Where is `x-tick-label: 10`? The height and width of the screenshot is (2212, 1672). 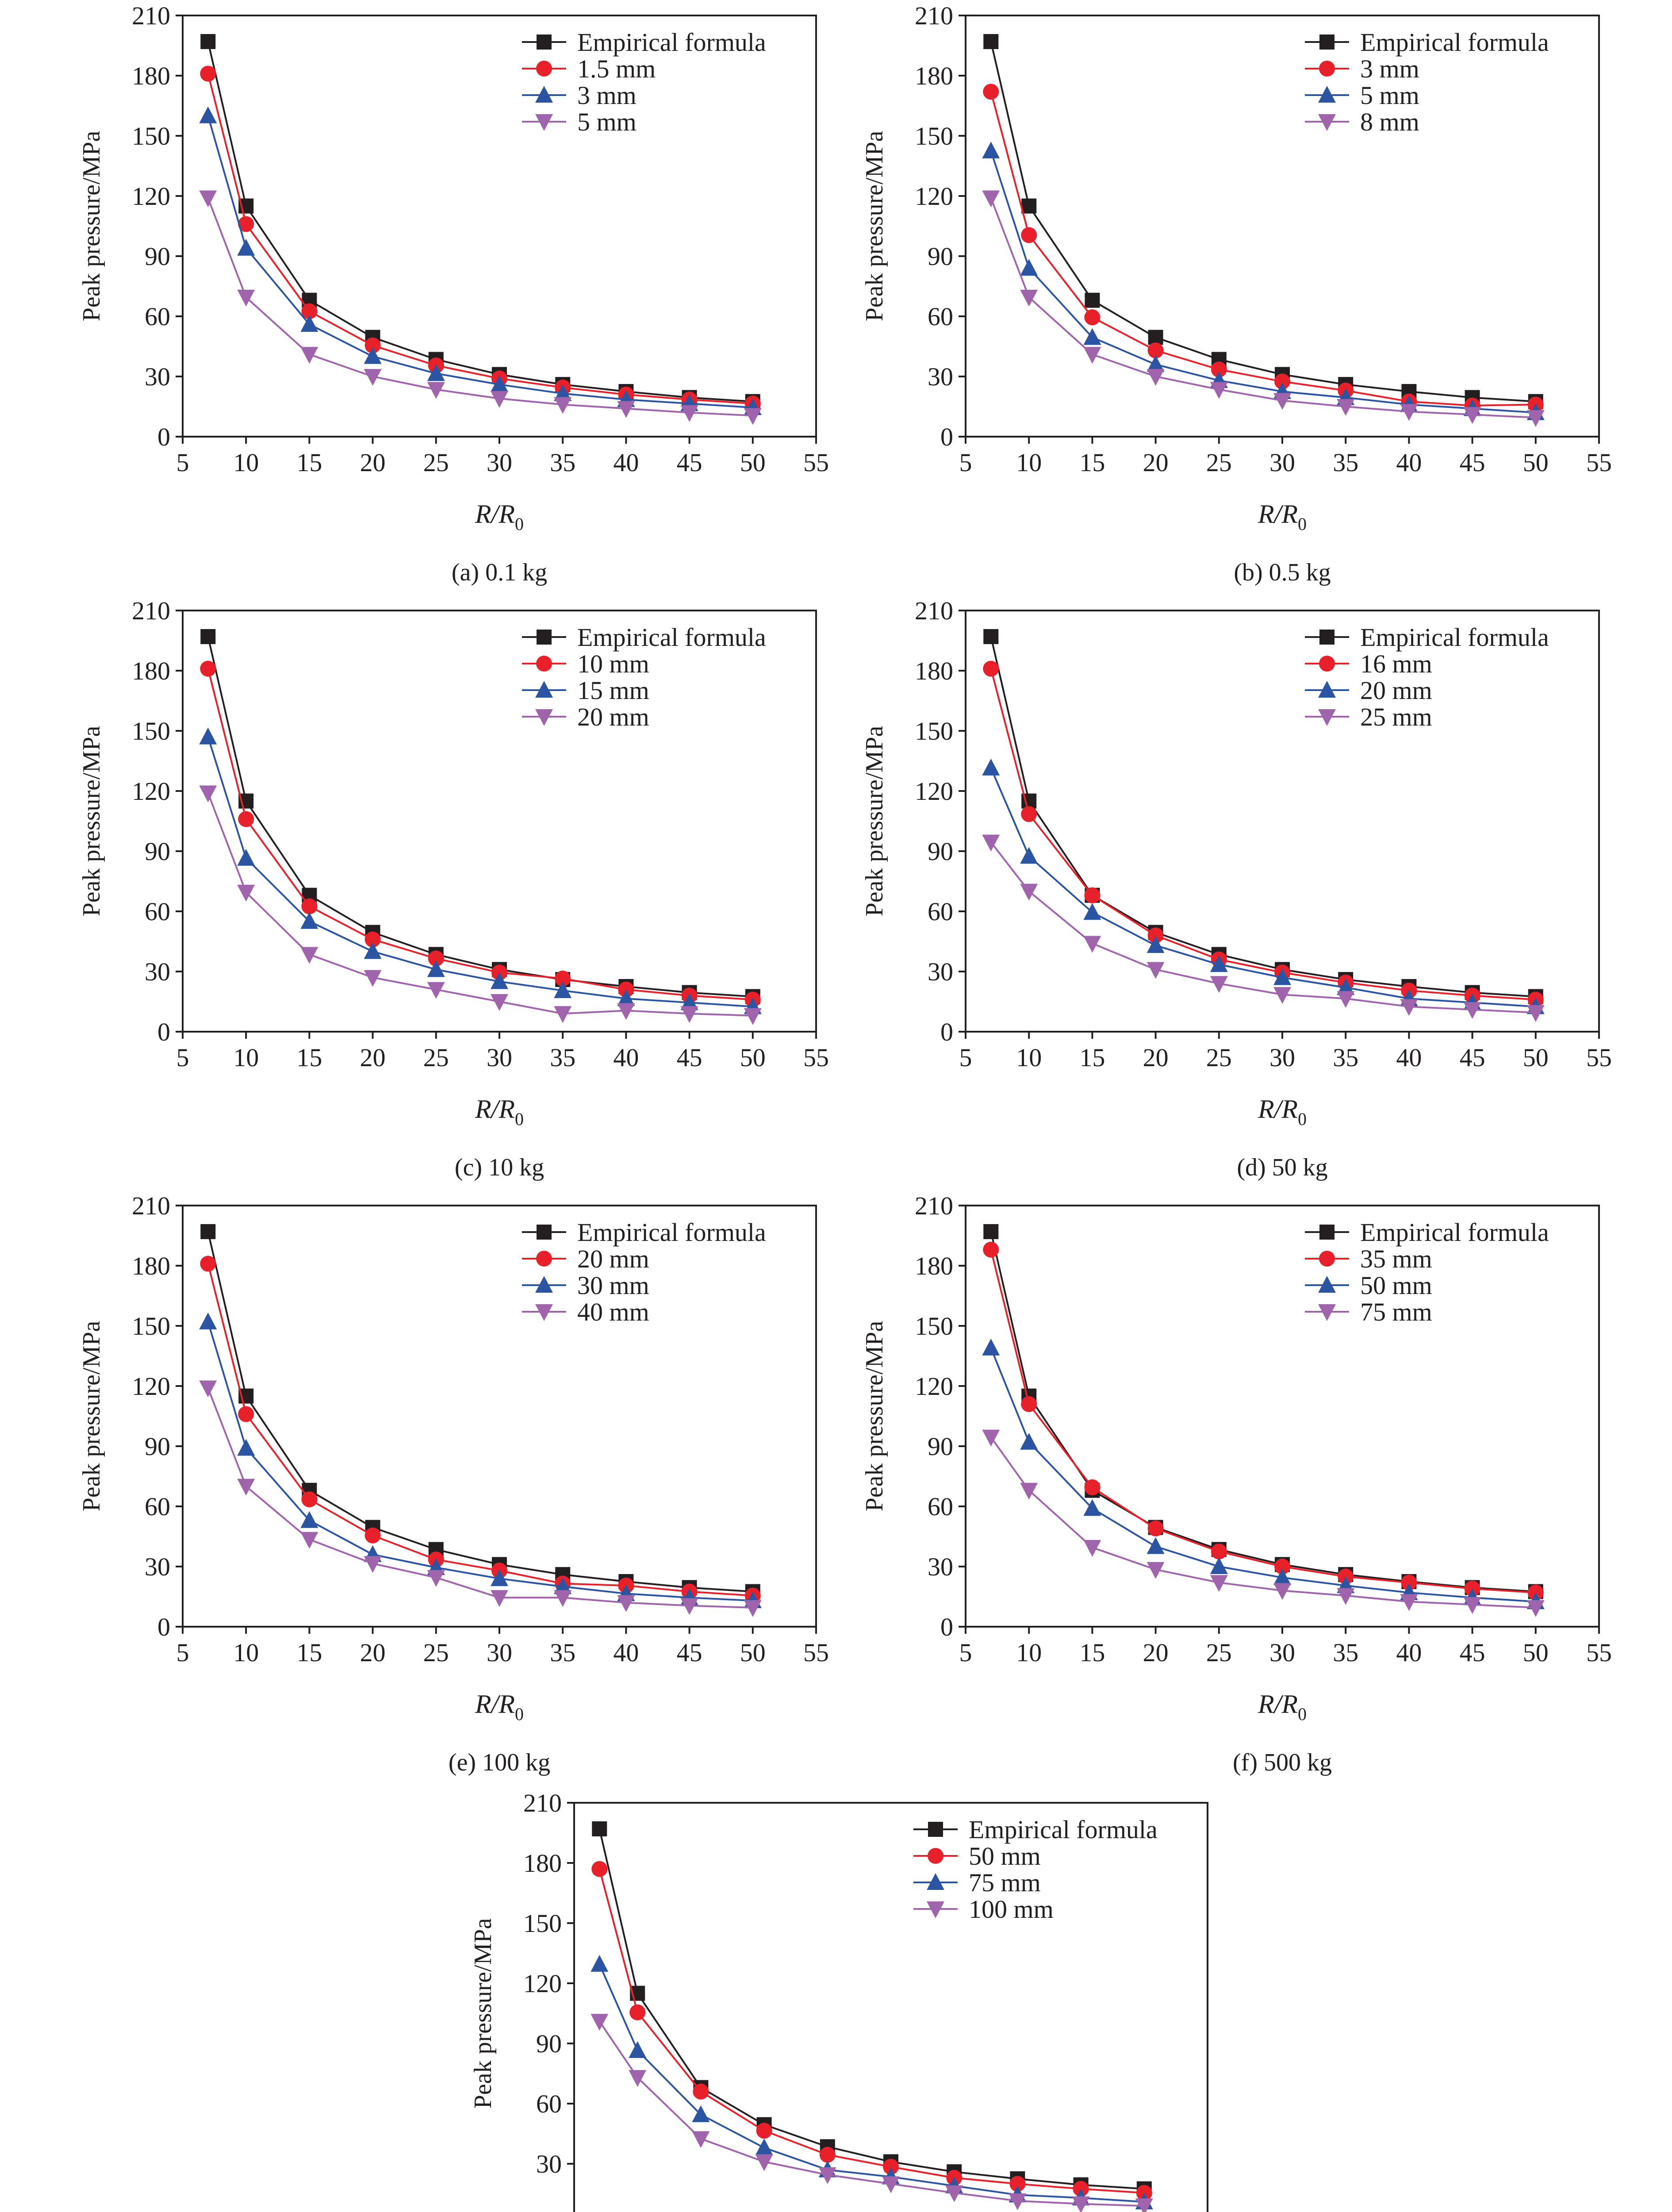
x-tick-label: 10 is located at coordinates (246, 463).